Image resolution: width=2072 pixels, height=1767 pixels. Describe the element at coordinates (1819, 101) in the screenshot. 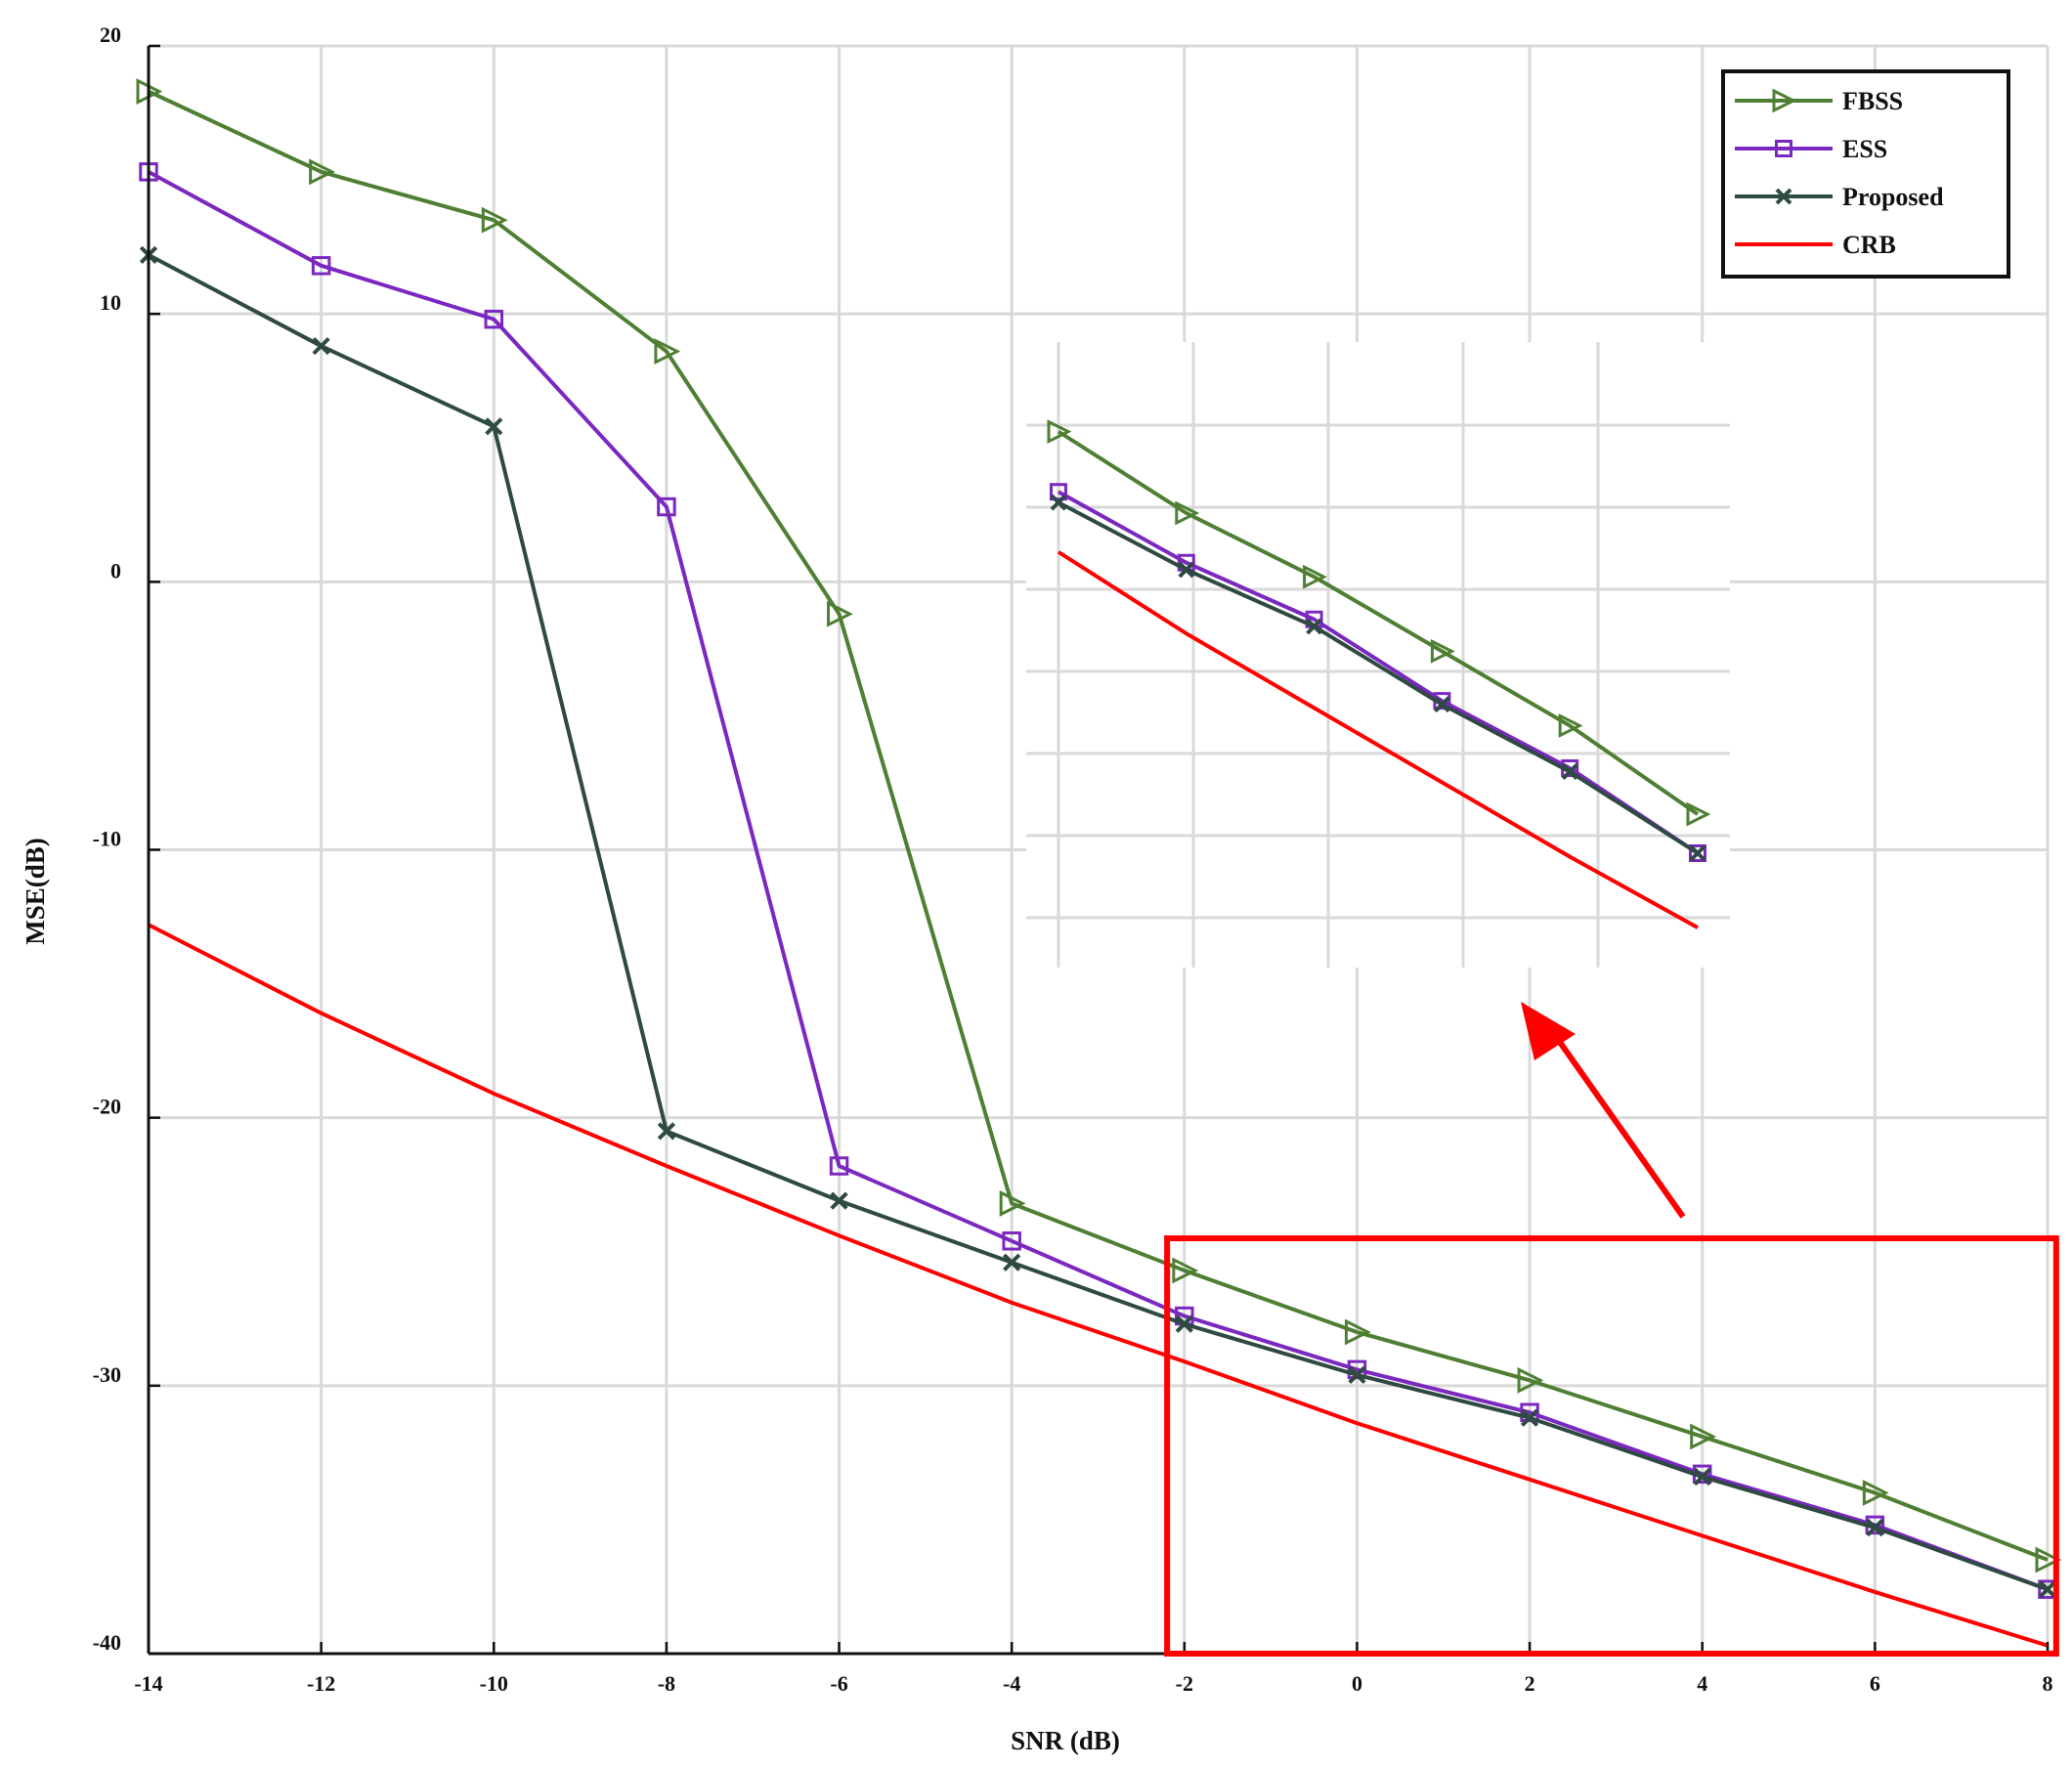

I see `legend-entry-fbss: FBSS` at that location.